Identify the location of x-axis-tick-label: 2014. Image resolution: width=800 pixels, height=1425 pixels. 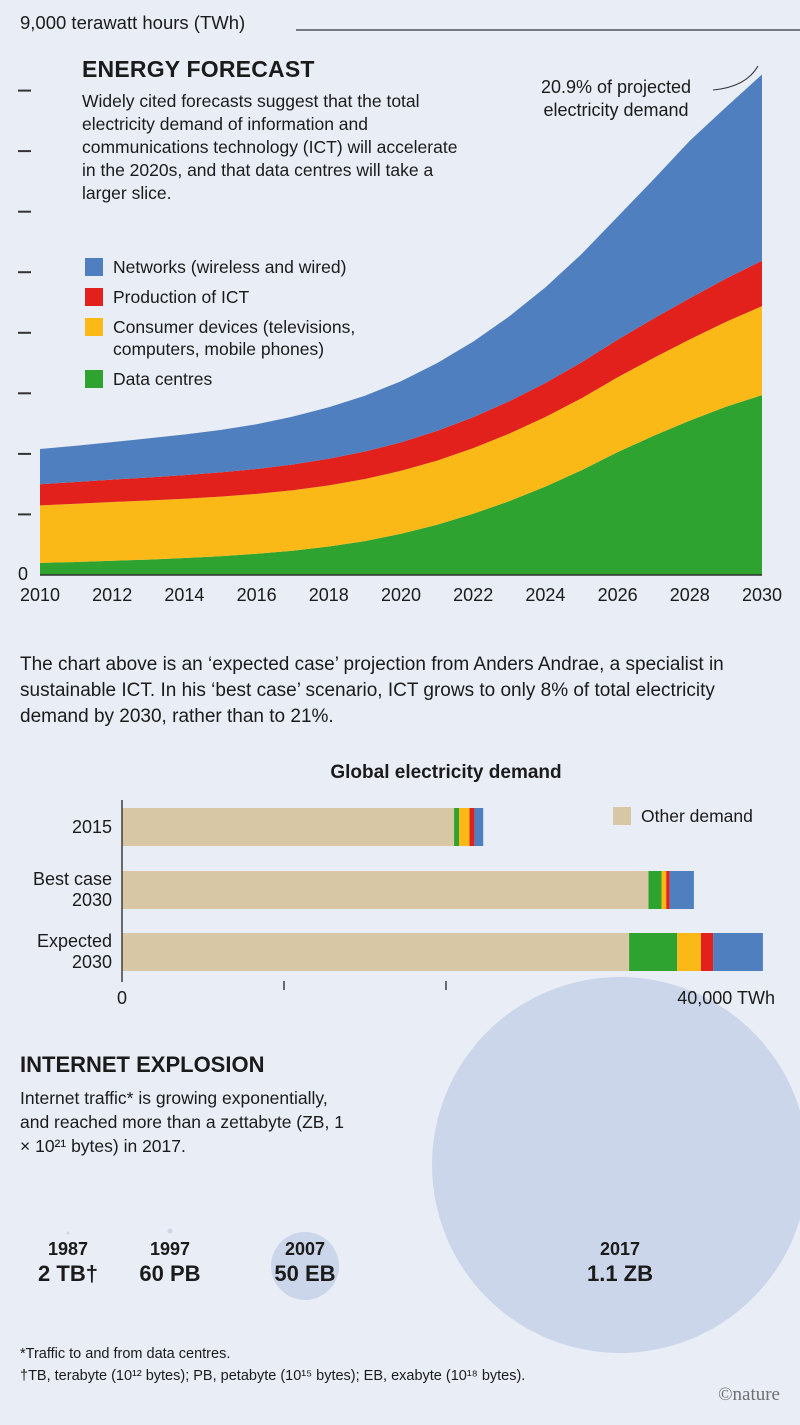
(184, 595).